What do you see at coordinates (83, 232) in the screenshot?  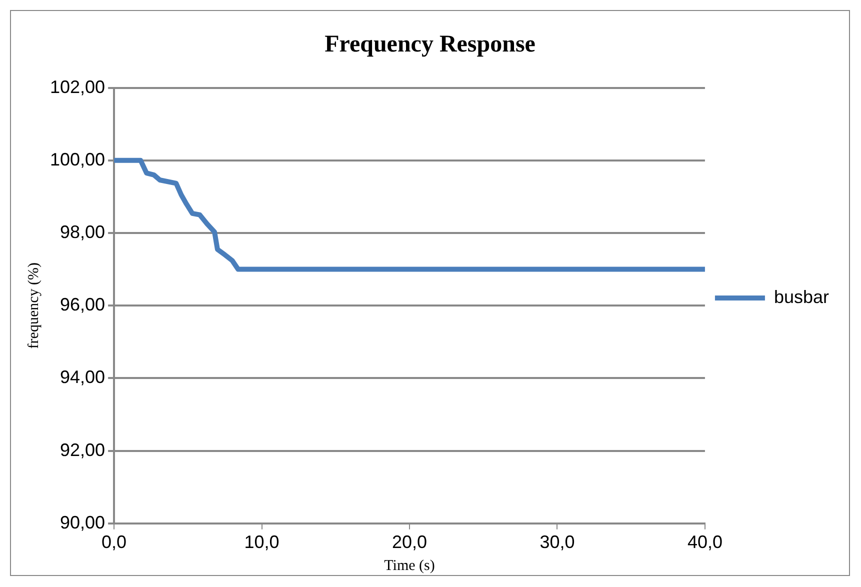 I see `y-tick-label: 98,00` at bounding box center [83, 232].